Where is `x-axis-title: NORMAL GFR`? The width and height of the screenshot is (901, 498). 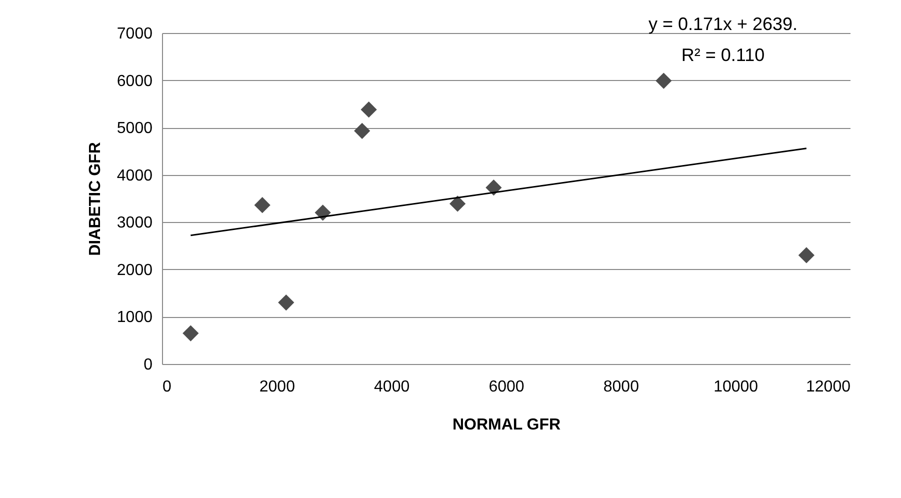 x-axis-title: NORMAL GFR is located at coordinates (507, 425).